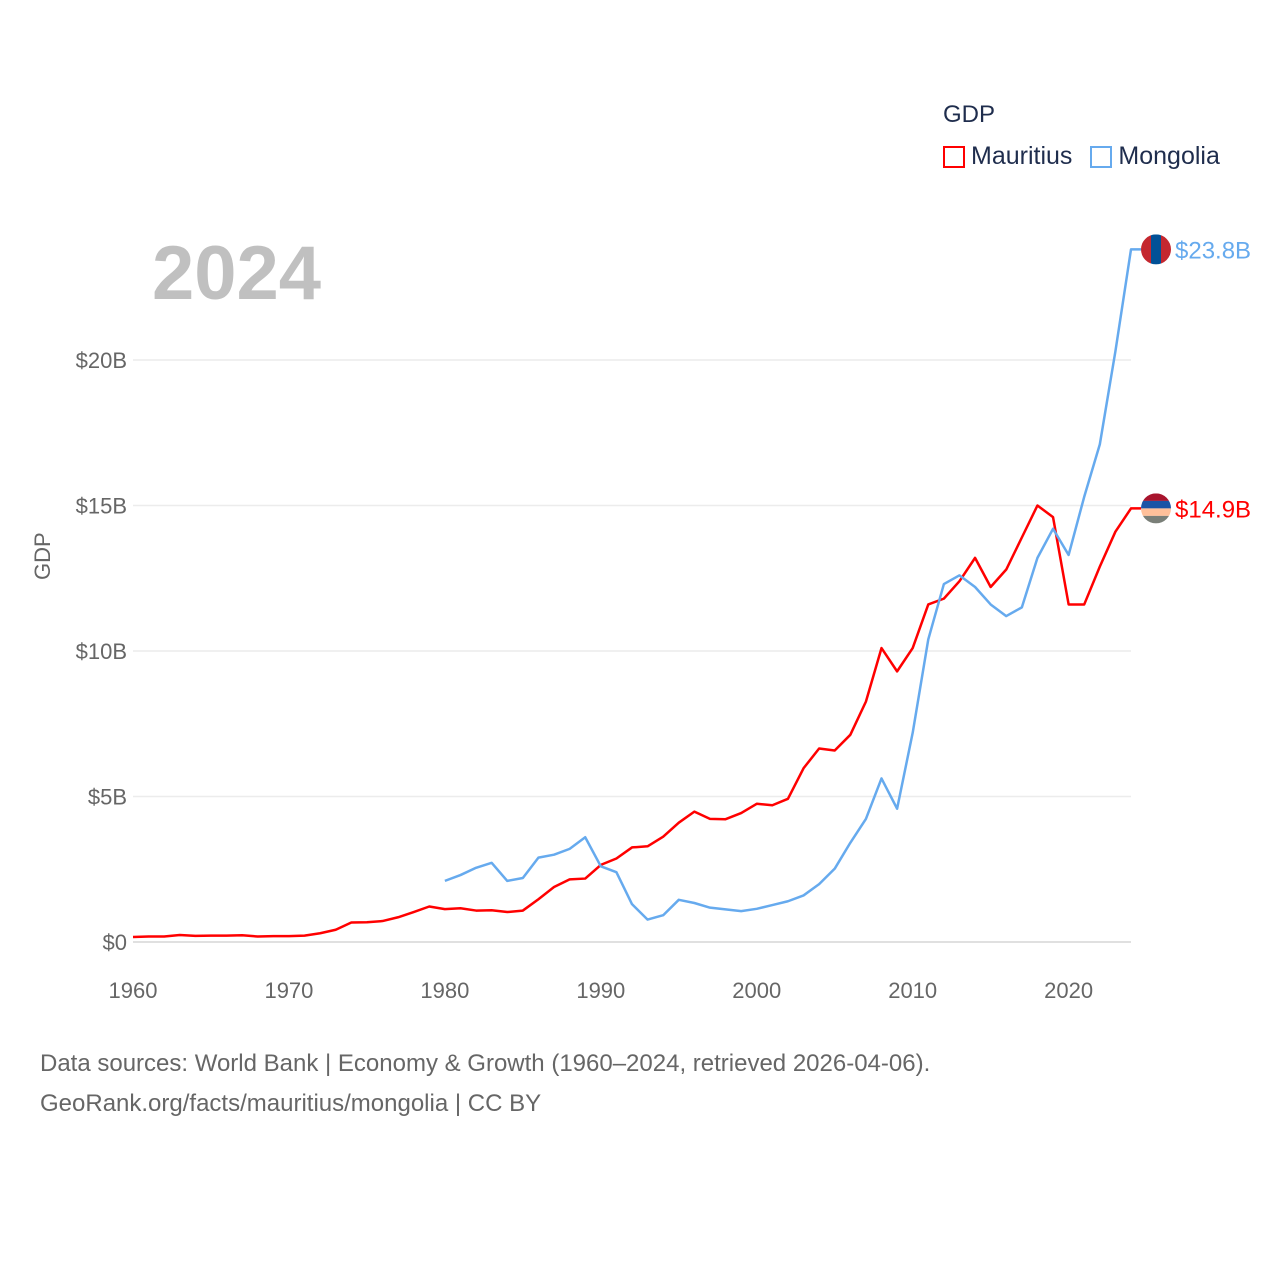 Image resolution: width=1280 pixels, height=1280 pixels. Describe the element at coordinates (756, 990) in the screenshot. I see `x-tick-label: 2000` at that location.